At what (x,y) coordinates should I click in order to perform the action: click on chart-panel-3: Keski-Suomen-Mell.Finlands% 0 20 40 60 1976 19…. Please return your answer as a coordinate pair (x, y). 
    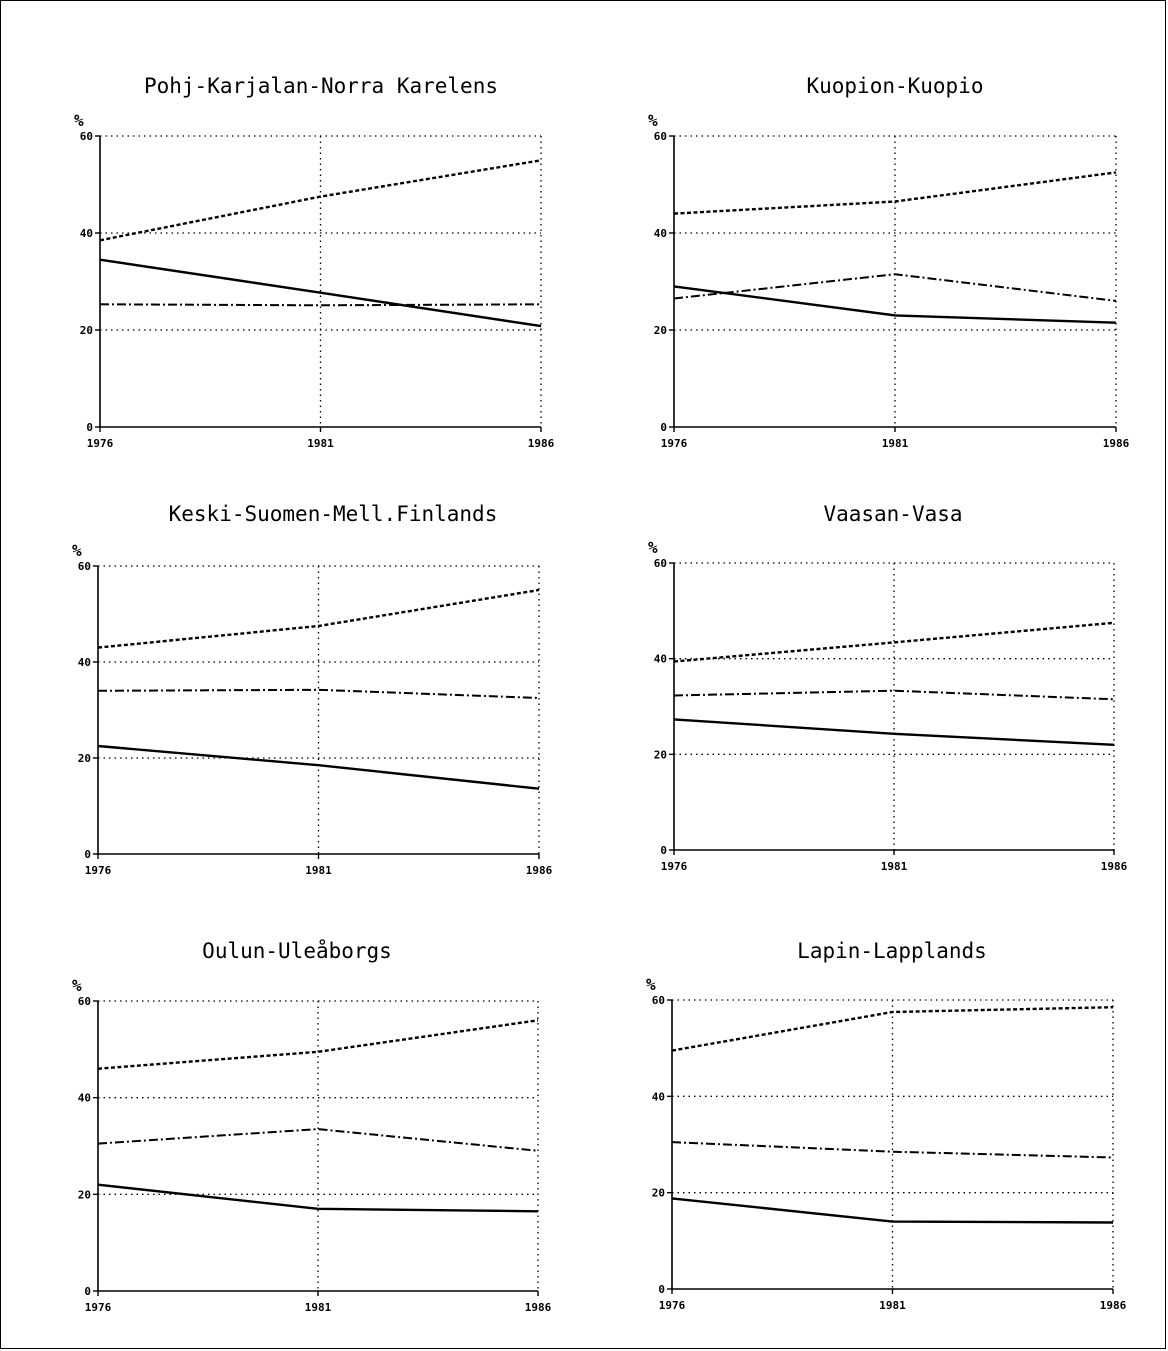
    Looking at the image, I should click on (312, 689).